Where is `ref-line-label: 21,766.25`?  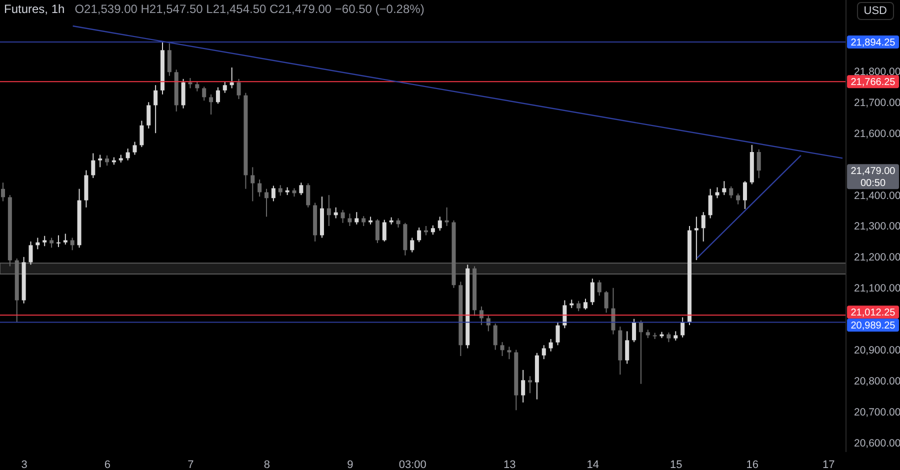
ref-line-label: 21,766.25 is located at coordinates (873, 82).